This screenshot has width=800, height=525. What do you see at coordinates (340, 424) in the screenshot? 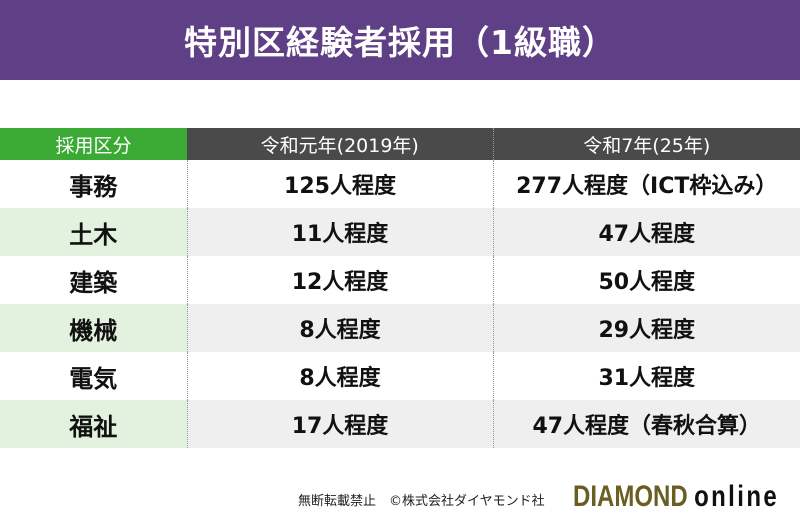
I see `count-2019-cell: 17人程度` at bounding box center [340, 424].